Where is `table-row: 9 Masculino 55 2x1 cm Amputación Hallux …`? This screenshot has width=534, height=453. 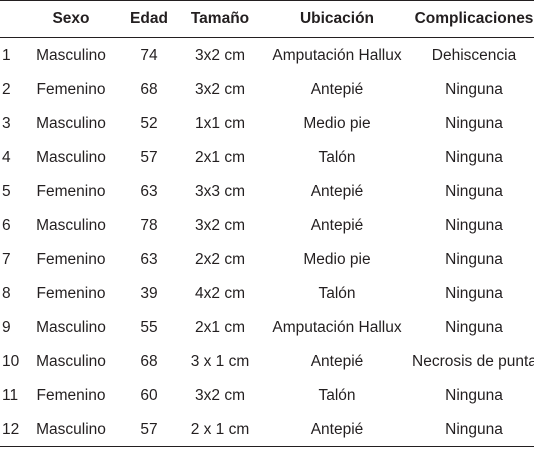
table-row: 9 Masculino 55 2x1 cm Amputación Hallux … is located at coordinates (267, 328).